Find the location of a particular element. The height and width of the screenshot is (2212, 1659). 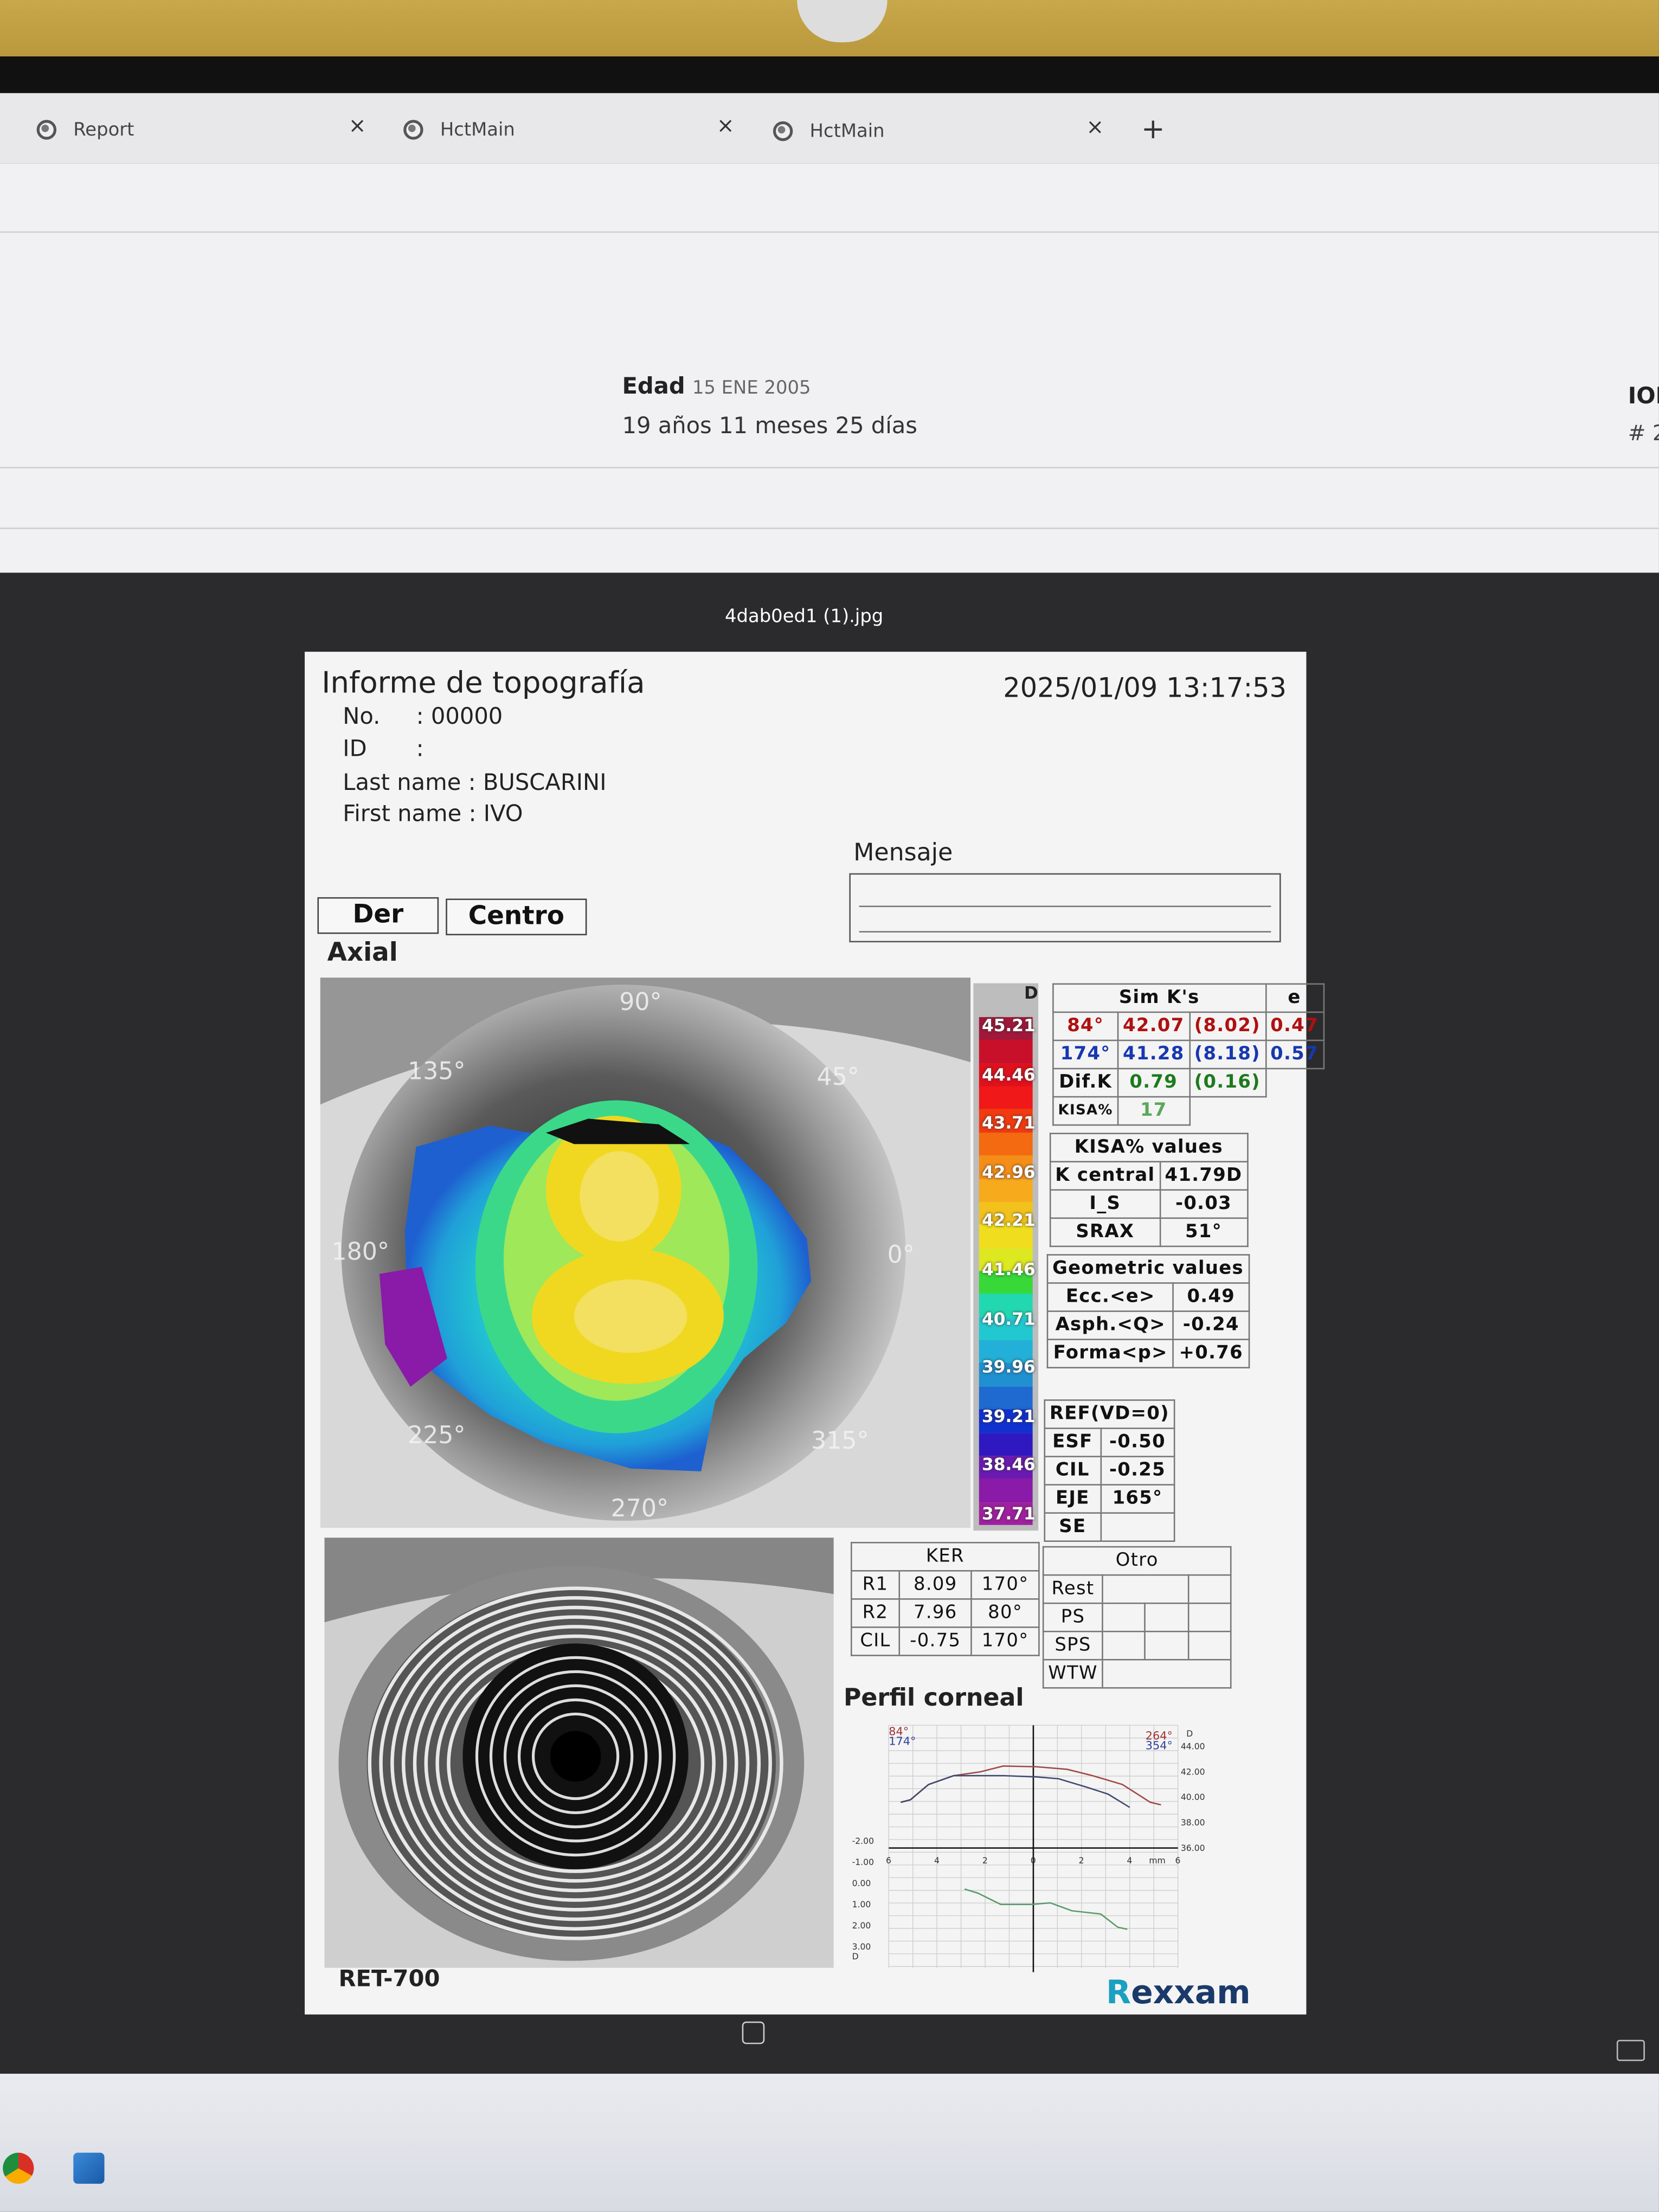

report-datetime: 2025/01/09 13:17:53 is located at coordinates (1145, 688).